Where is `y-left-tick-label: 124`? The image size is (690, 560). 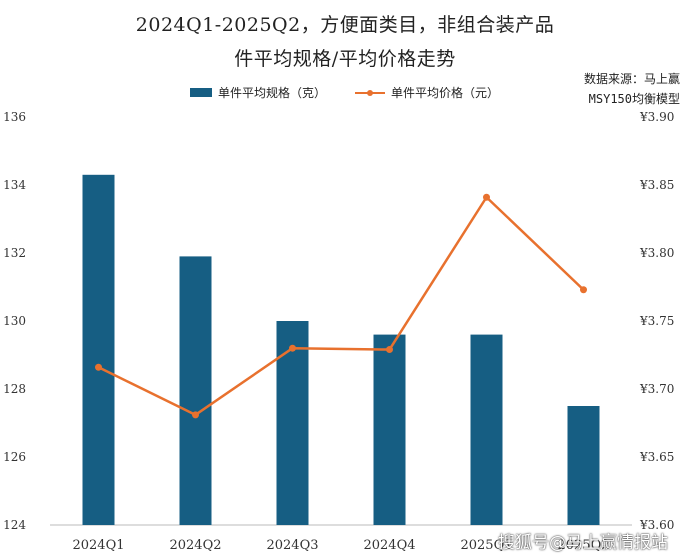
y-left-tick-label: 124 is located at coordinates (14, 525).